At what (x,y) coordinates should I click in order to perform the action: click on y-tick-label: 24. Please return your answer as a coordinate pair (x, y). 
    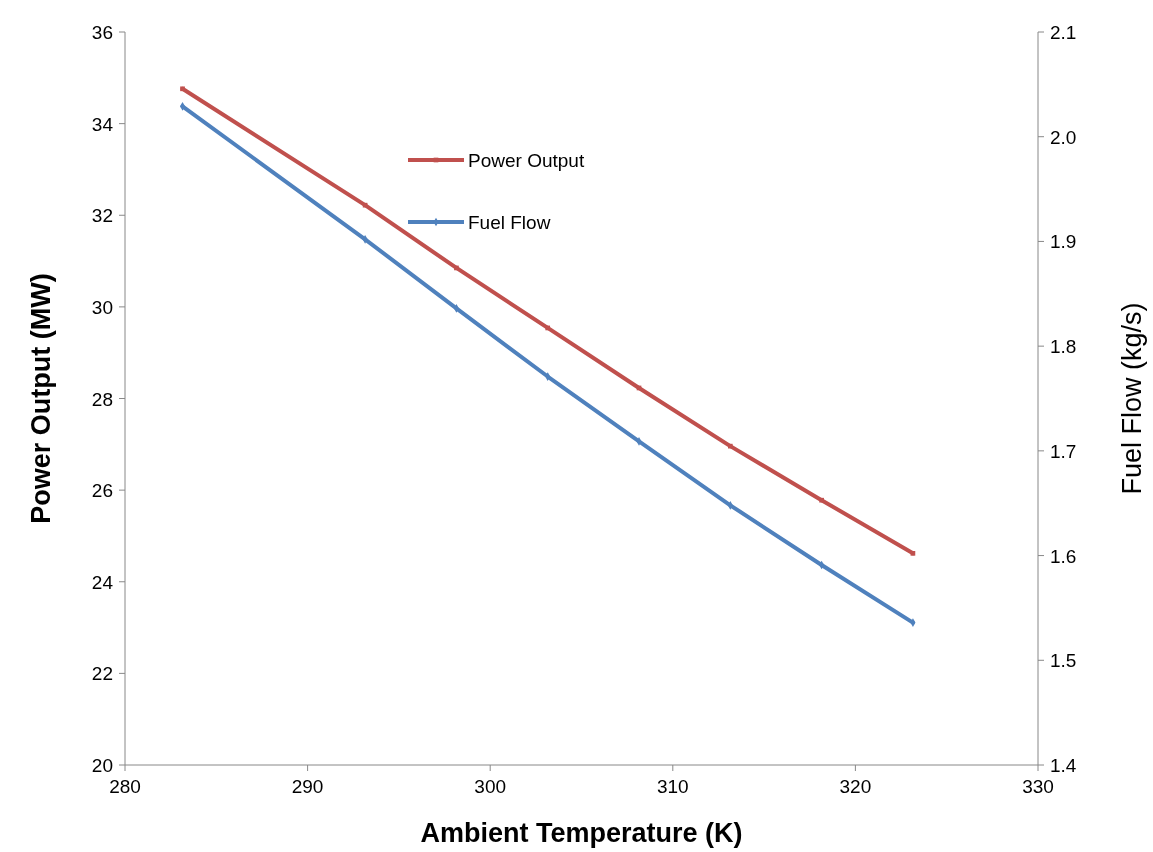
    Looking at the image, I should click on (102, 582).